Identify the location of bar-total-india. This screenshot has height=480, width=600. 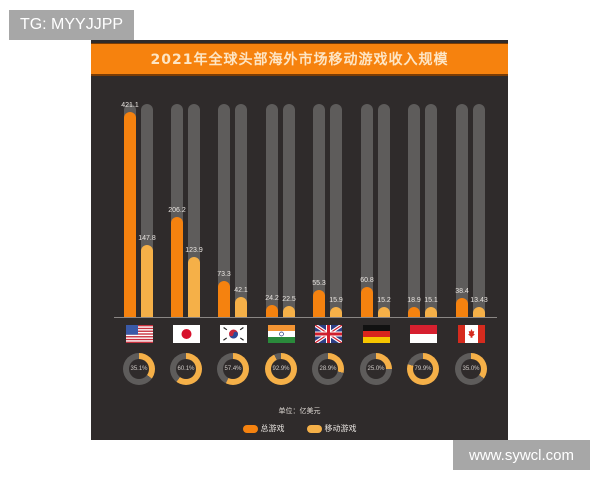
(272, 311).